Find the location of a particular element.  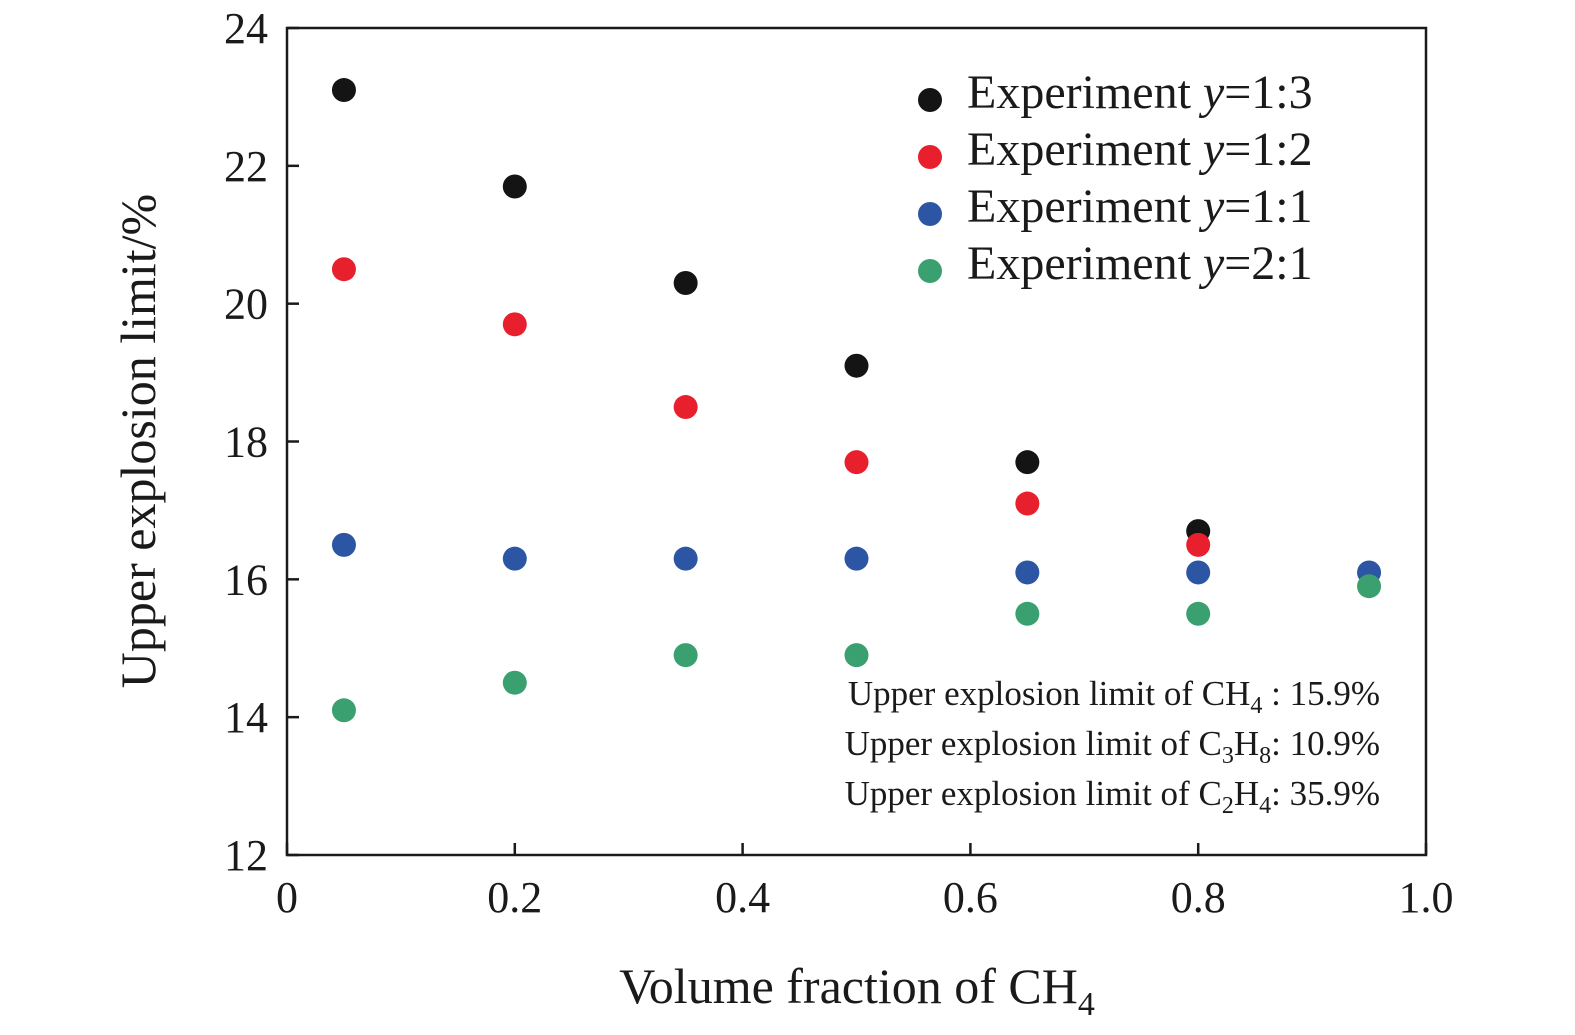

annotation-subscript: 3 is located at coordinates (1228, 756).